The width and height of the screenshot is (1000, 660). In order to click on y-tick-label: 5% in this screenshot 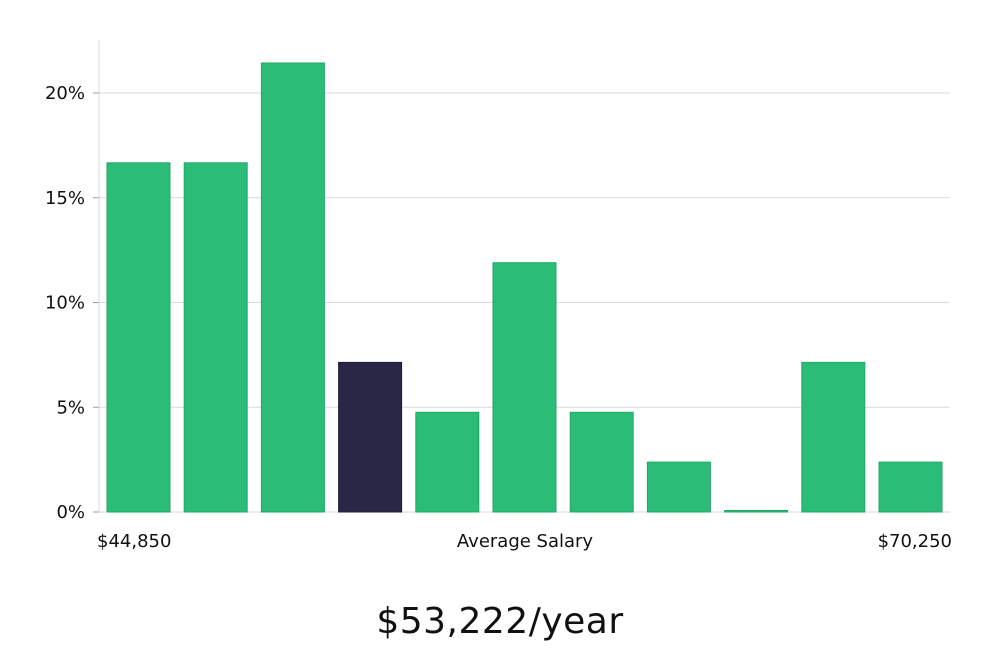, I will do `click(70, 407)`.